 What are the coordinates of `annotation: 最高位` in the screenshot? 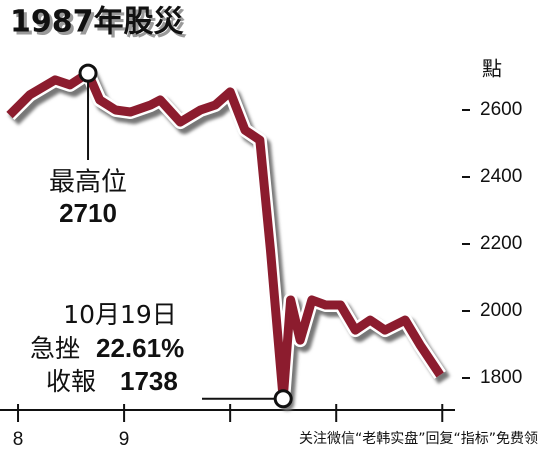 It's located at (88, 183).